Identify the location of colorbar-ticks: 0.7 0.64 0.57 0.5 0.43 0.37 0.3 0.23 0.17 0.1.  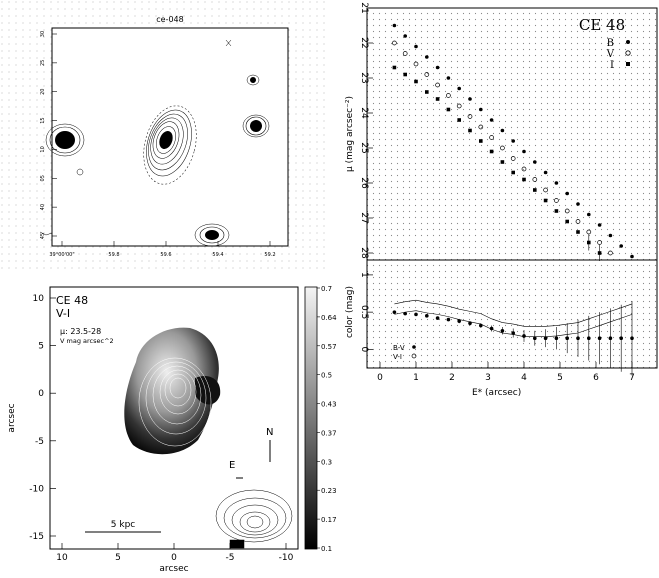
(327, 419).